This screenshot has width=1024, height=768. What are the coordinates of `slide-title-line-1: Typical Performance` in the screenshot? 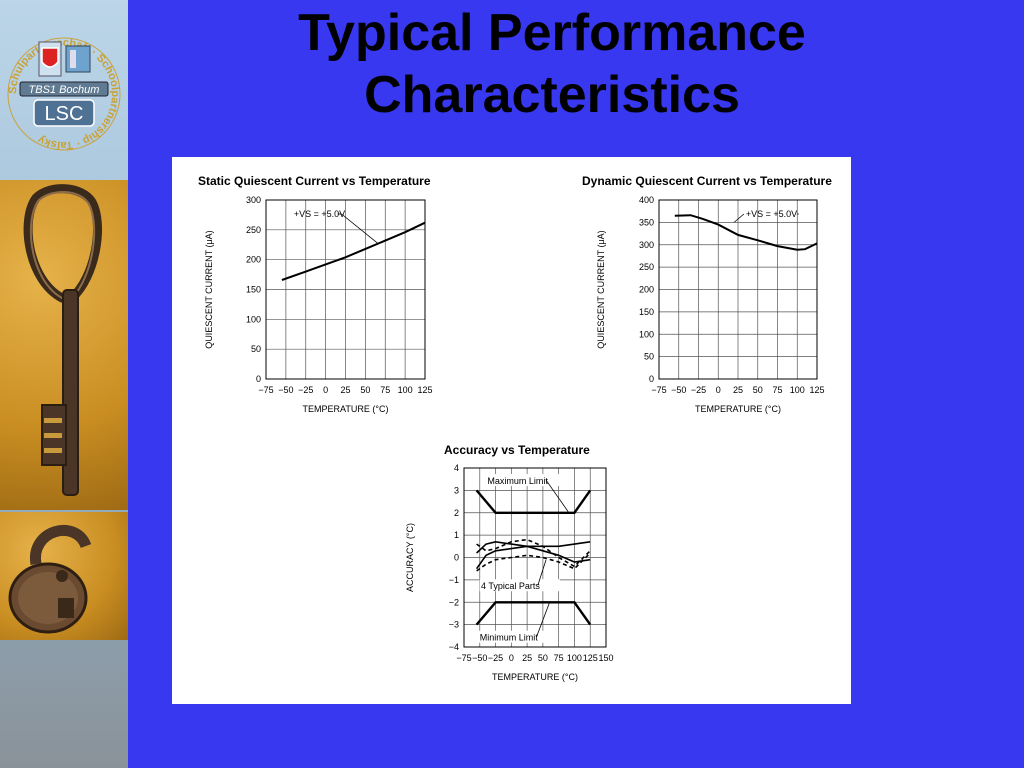 It's located at (552, 33).